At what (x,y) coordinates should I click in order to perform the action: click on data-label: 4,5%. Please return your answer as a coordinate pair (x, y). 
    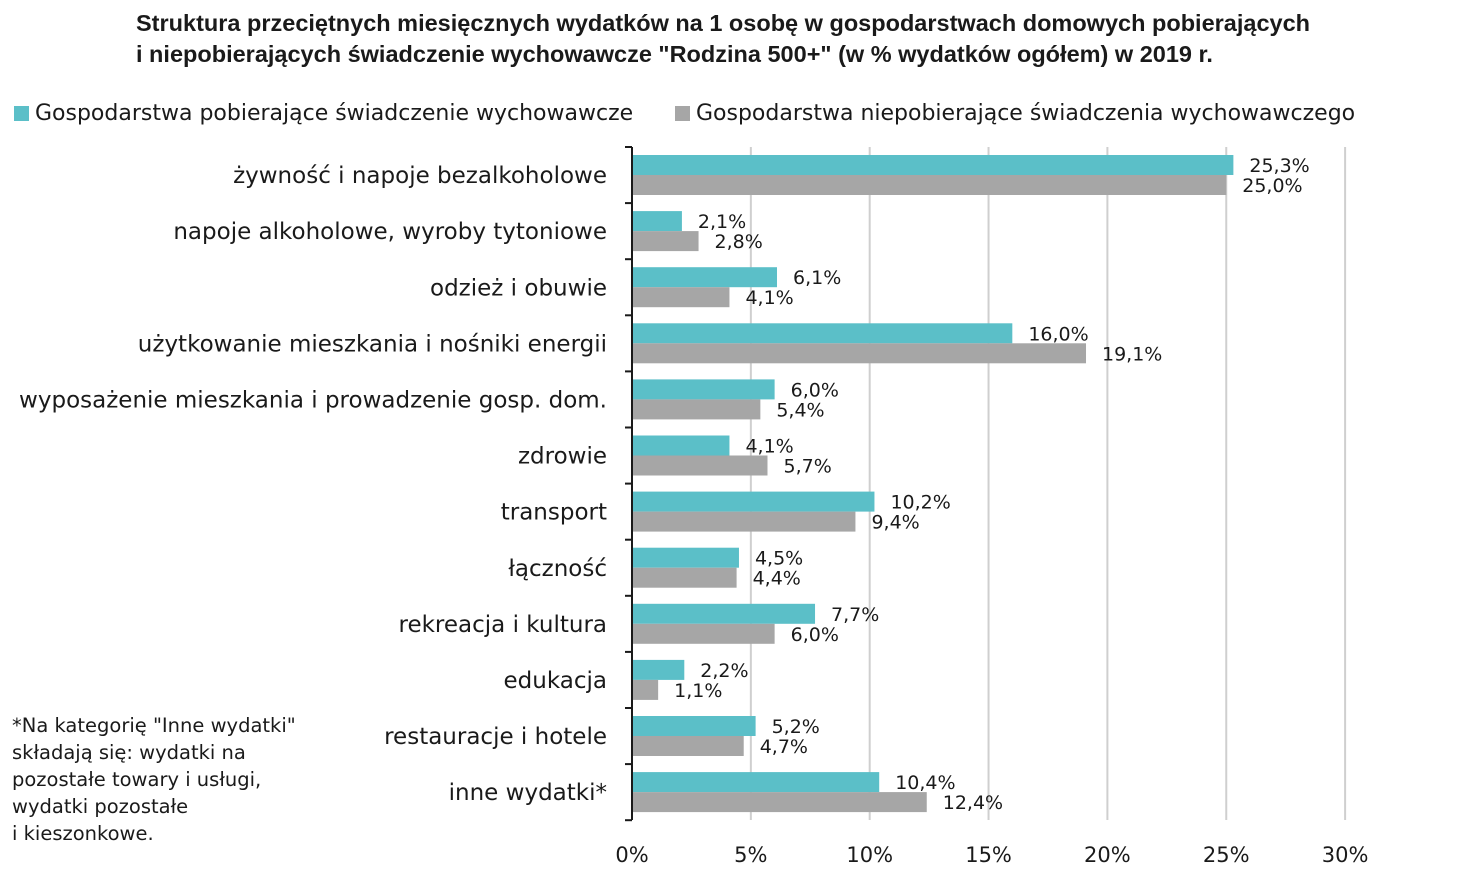
    Looking at the image, I should click on (779, 559).